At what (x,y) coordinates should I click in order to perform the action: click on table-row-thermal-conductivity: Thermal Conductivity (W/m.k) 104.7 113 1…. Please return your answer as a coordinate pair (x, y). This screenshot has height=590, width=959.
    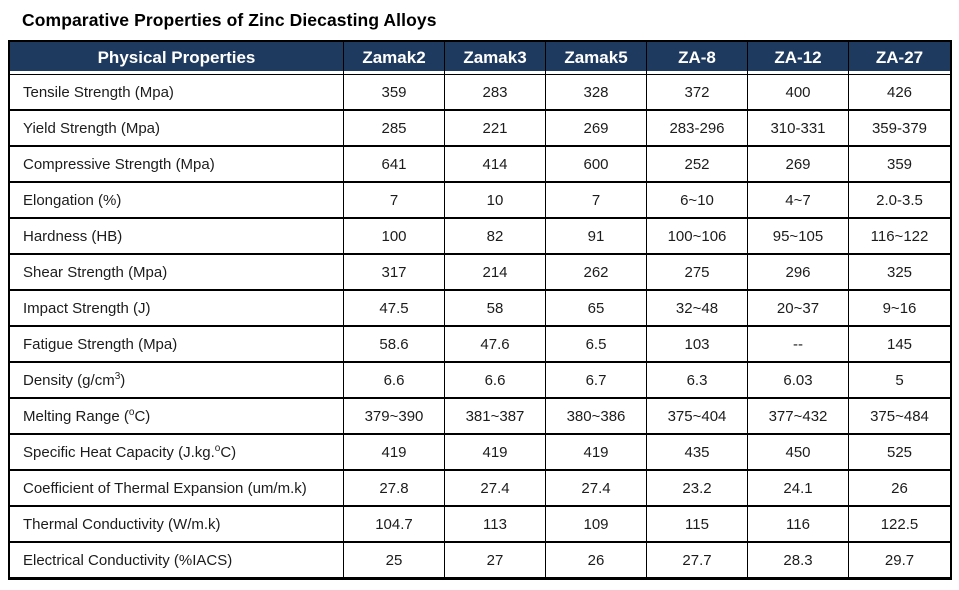
    Looking at the image, I should click on (480, 525).